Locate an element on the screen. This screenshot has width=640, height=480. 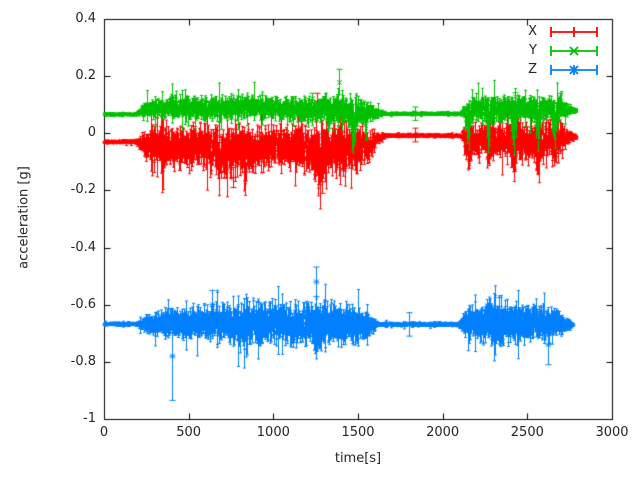
legend-label-x: X is located at coordinates (532, 31).